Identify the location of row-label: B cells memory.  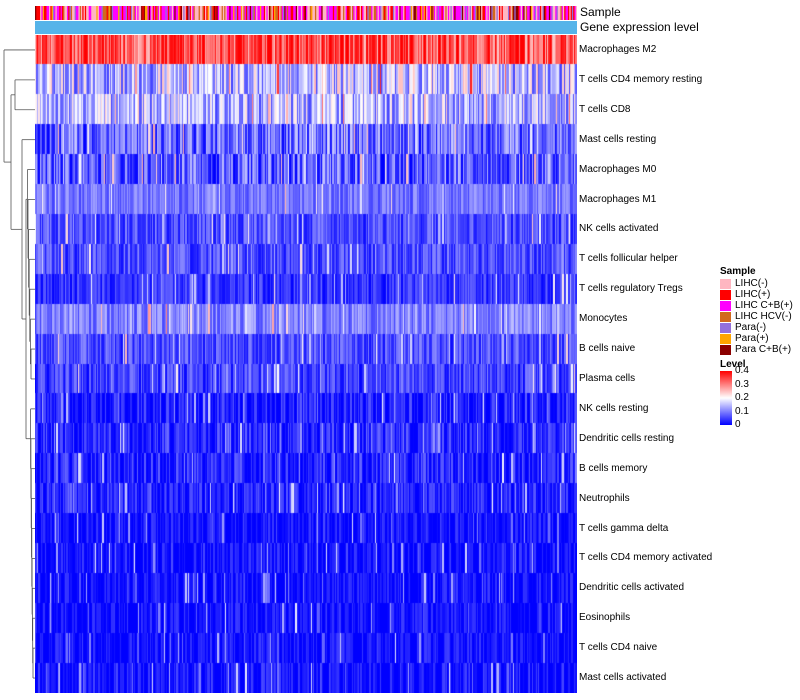
(613, 468).